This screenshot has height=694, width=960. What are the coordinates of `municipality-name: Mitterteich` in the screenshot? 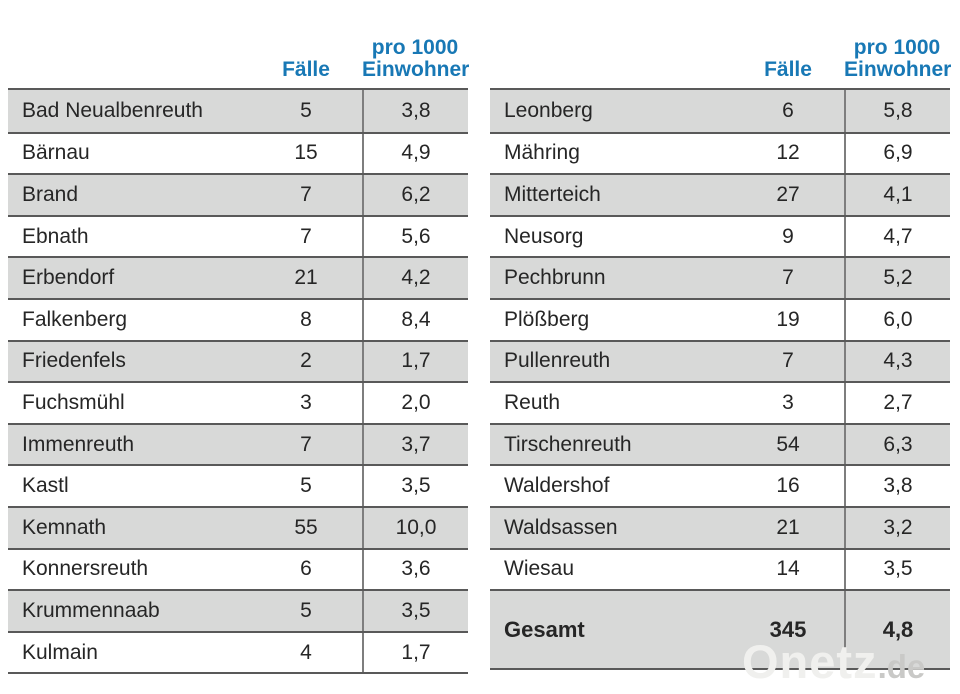 It's located at (552, 194).